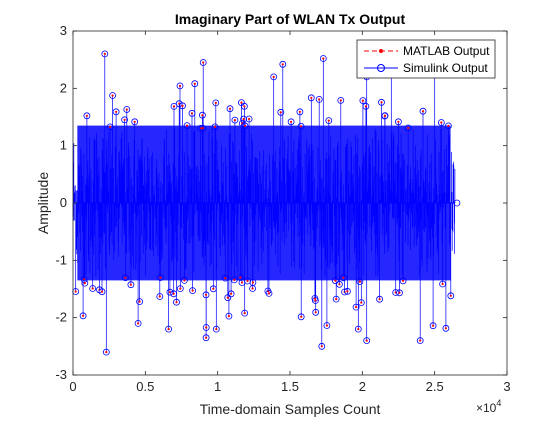 The height and width of the screenshot is (425, 560). Describe the element at coordinates (362, 386) in the screenshot. I see `x-tick-label: 2` at that location.